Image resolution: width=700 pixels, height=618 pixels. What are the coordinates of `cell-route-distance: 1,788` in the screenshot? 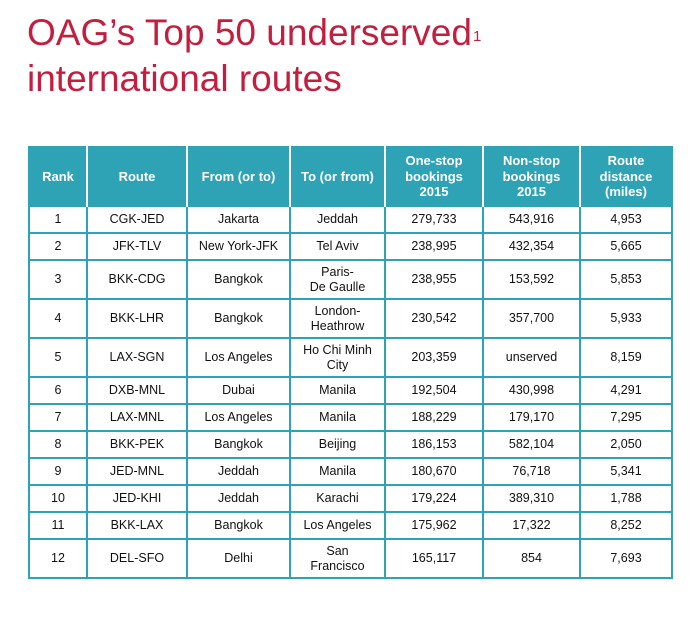 It's located at (626, 498).